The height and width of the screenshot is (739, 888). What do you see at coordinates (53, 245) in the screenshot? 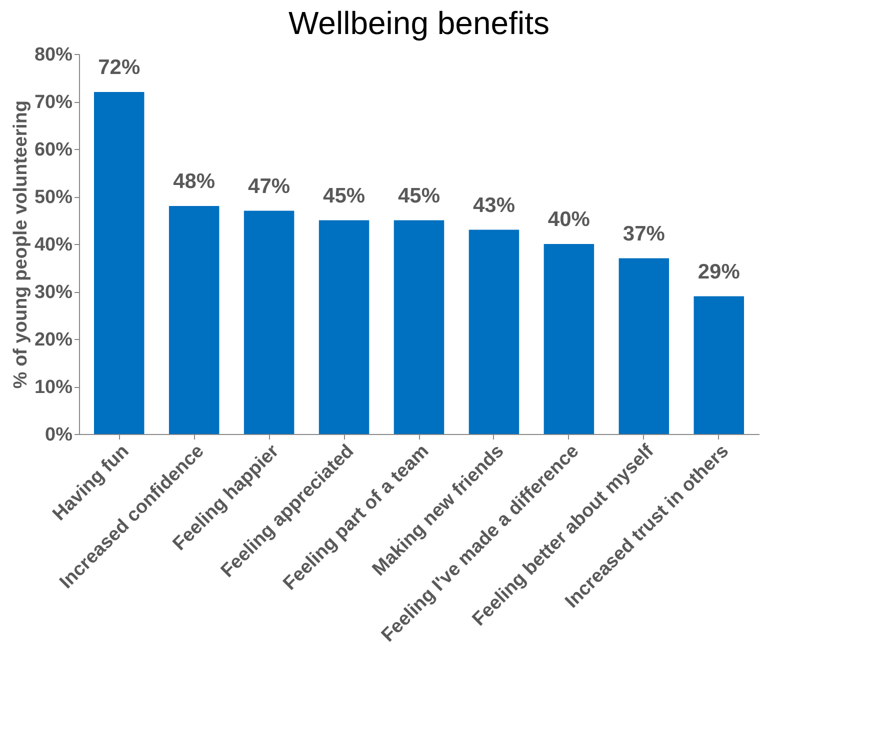
I see `y-tick-label: 40%` at bounding box center [53, 245].